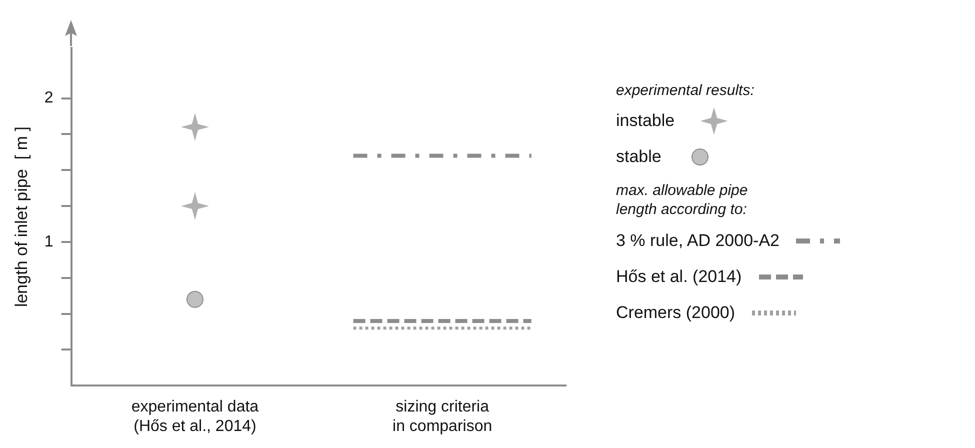 This screenshot has height=448, width=975. Describe the element at coordinates (645, 121) in the screenshot. I see `legend-label: instable` at that location.